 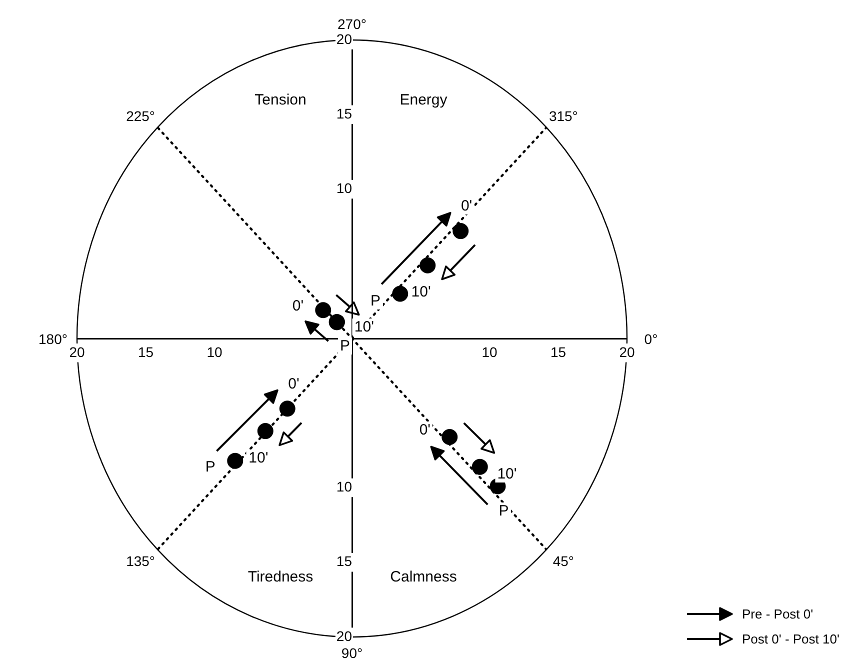 I want to click on annotation: 315°, so click(x=563, y=116).